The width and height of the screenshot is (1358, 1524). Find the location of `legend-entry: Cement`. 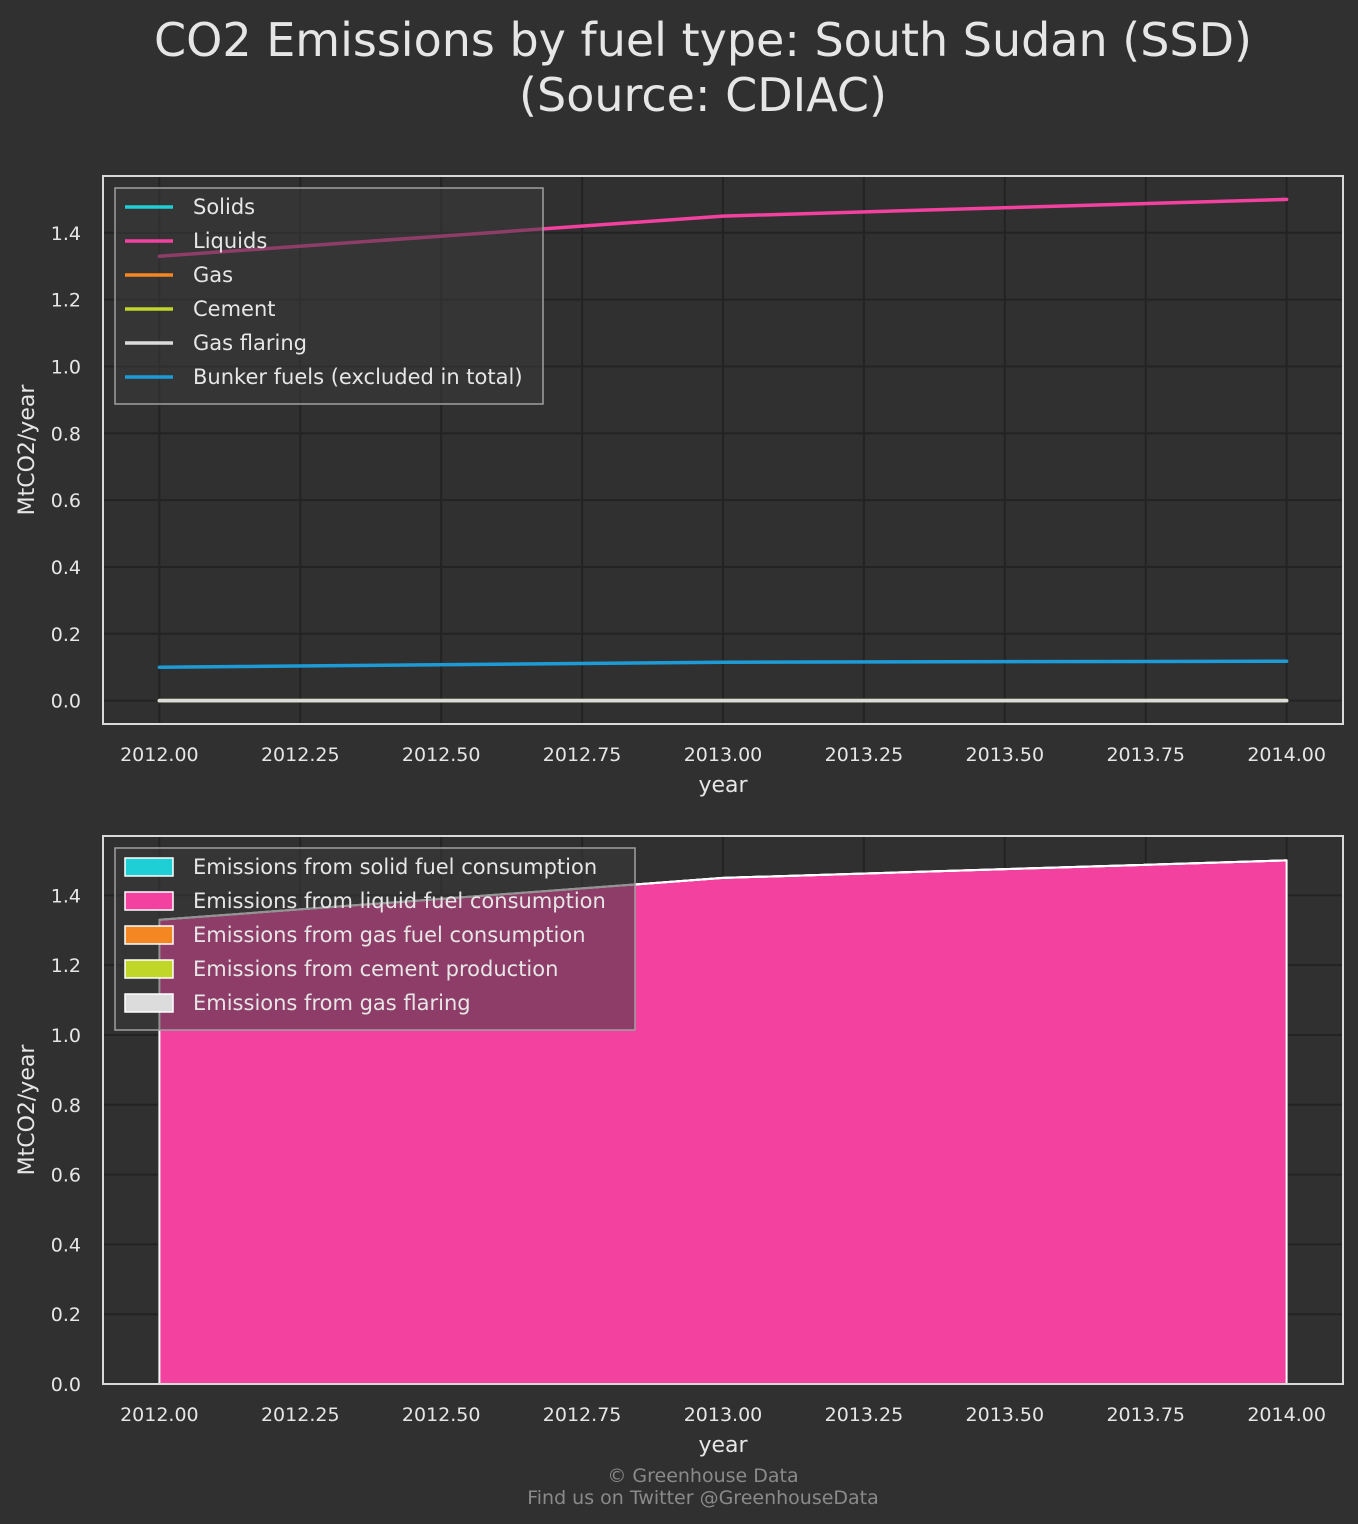

legend-entry: Cement is located at coordinates (234, 309).